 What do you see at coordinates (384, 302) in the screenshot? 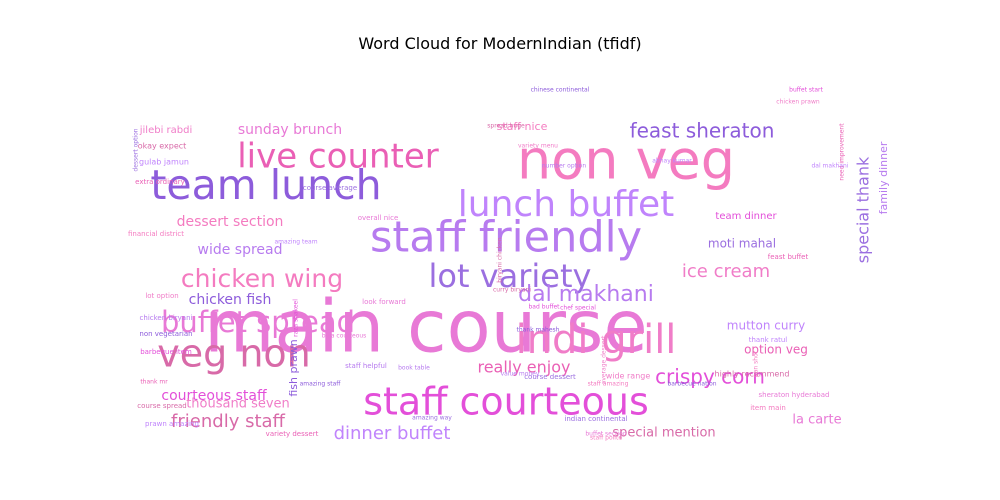
I see `word-look-forward: look forward` at bounding box center [384, 302].